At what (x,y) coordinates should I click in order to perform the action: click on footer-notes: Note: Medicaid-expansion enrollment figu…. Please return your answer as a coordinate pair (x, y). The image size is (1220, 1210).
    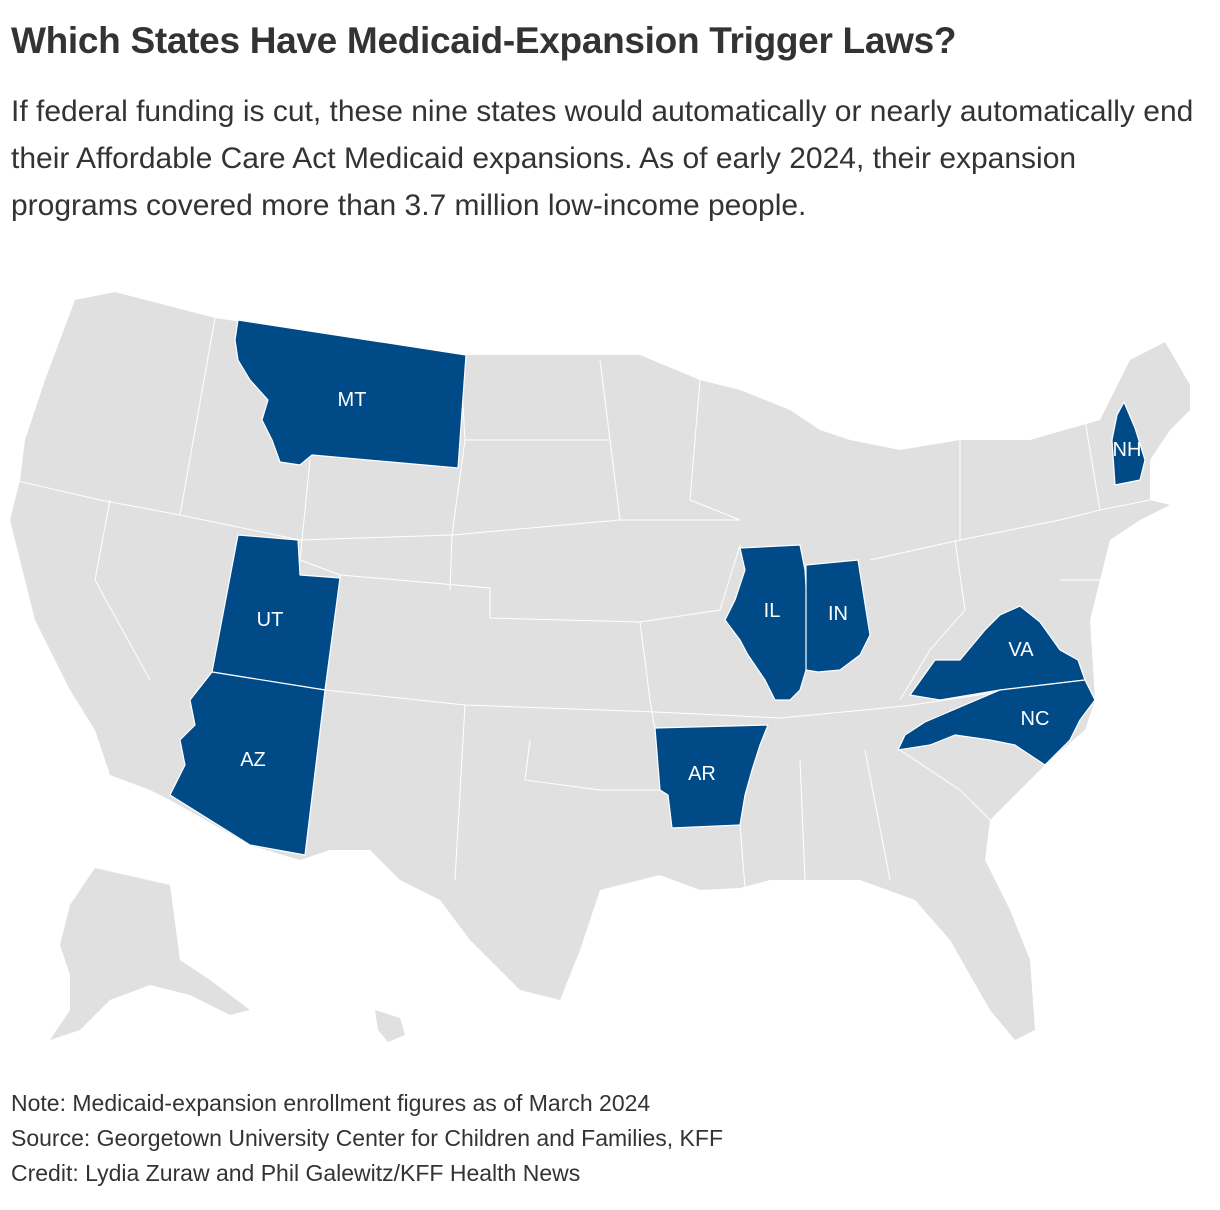
    Looking at the image, I should click on (606, 1138).